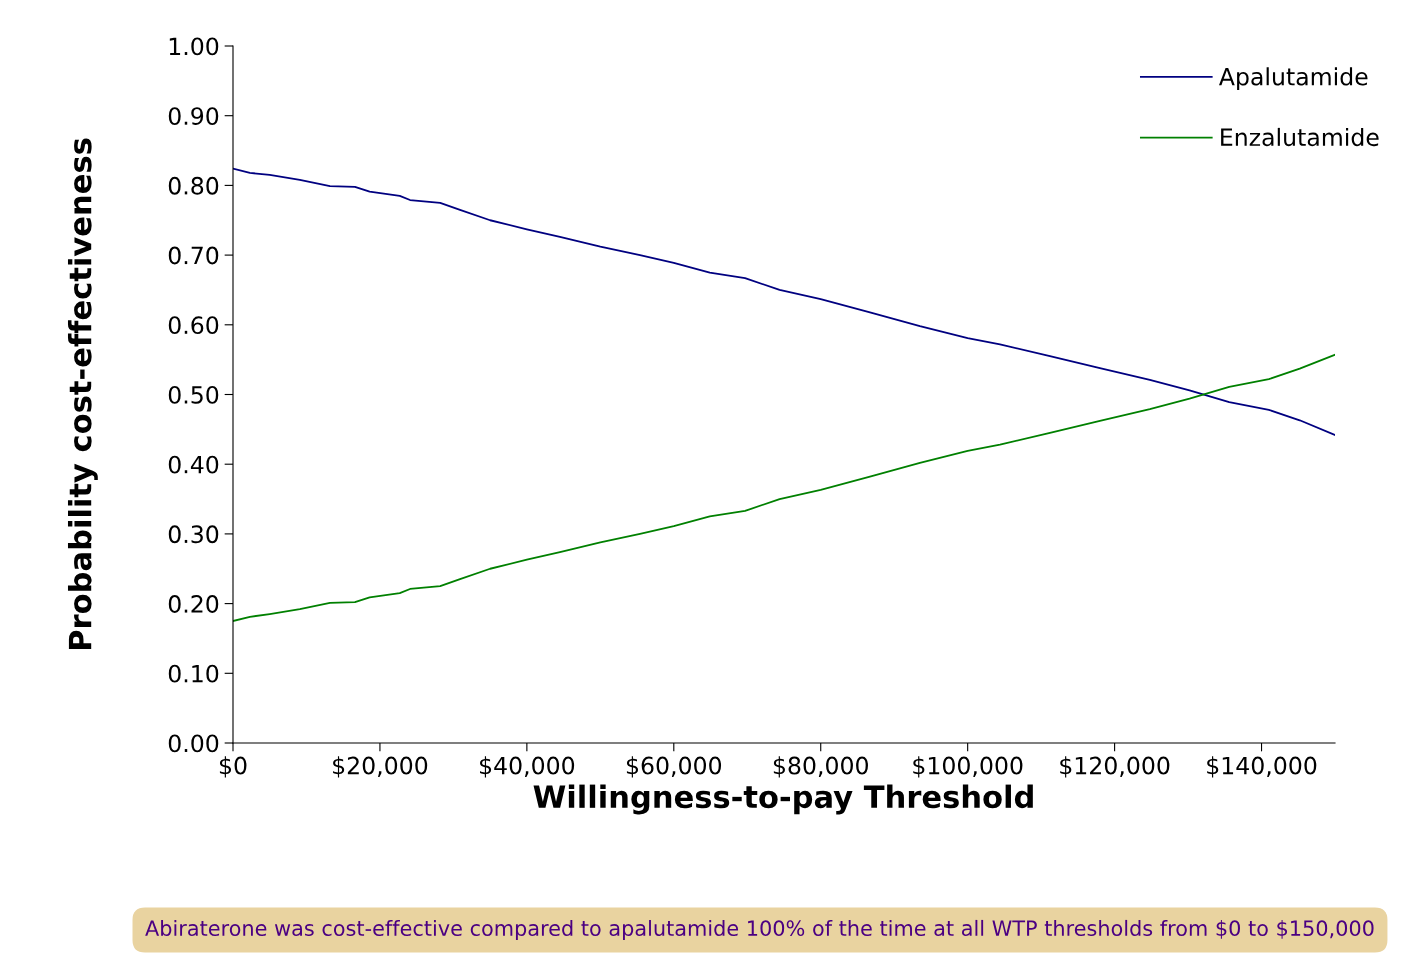  What do you see at coordinates (233, 767) in the screenshot?
I see `x-tick-label: $0` at bounding box center [233, 767].